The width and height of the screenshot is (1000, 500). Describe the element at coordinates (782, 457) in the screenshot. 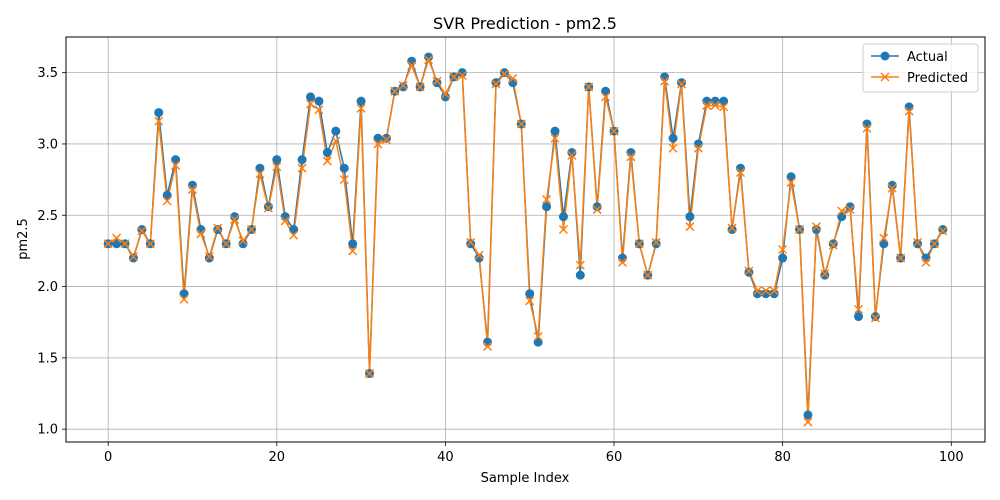

I see `x-tick-label: 80` at that location.